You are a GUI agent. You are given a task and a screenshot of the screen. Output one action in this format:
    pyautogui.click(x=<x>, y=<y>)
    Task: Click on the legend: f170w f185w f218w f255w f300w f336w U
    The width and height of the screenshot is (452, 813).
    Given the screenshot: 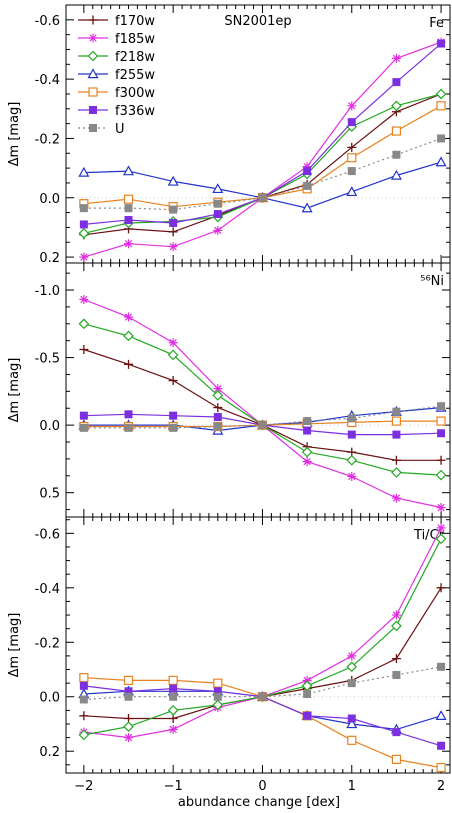 What is the action you would take?
    pyautogui.click(x=116, y=75)
    